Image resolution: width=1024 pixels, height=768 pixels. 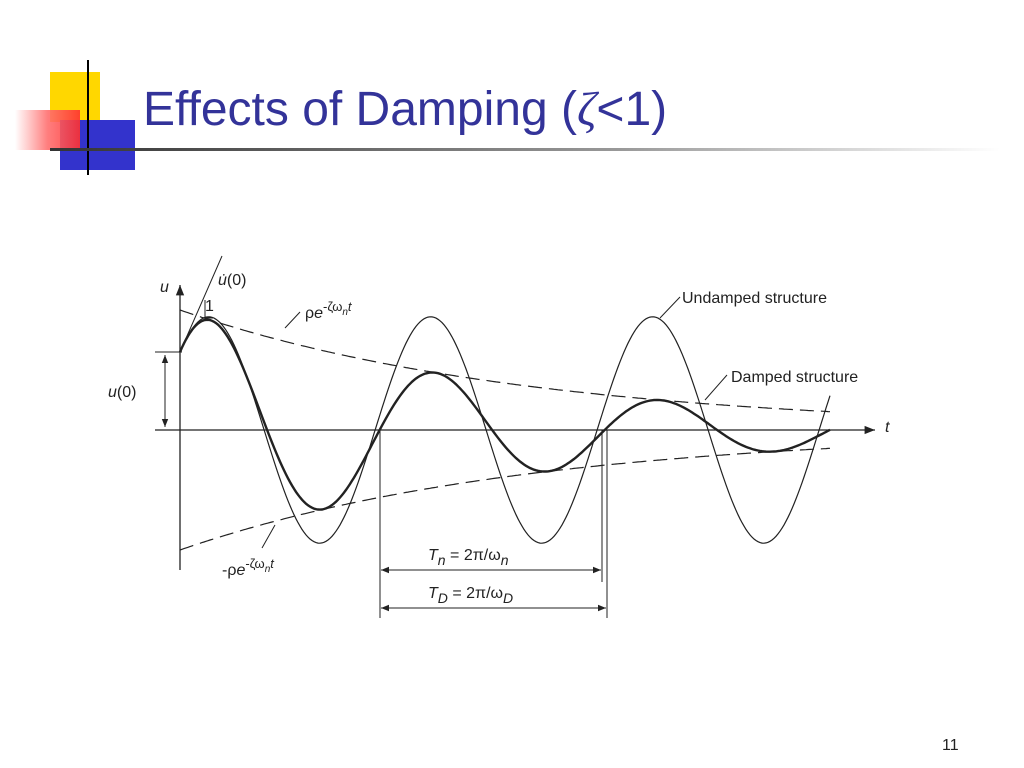 I want to click on label-part: -ρ, so click(x=229, y=570).